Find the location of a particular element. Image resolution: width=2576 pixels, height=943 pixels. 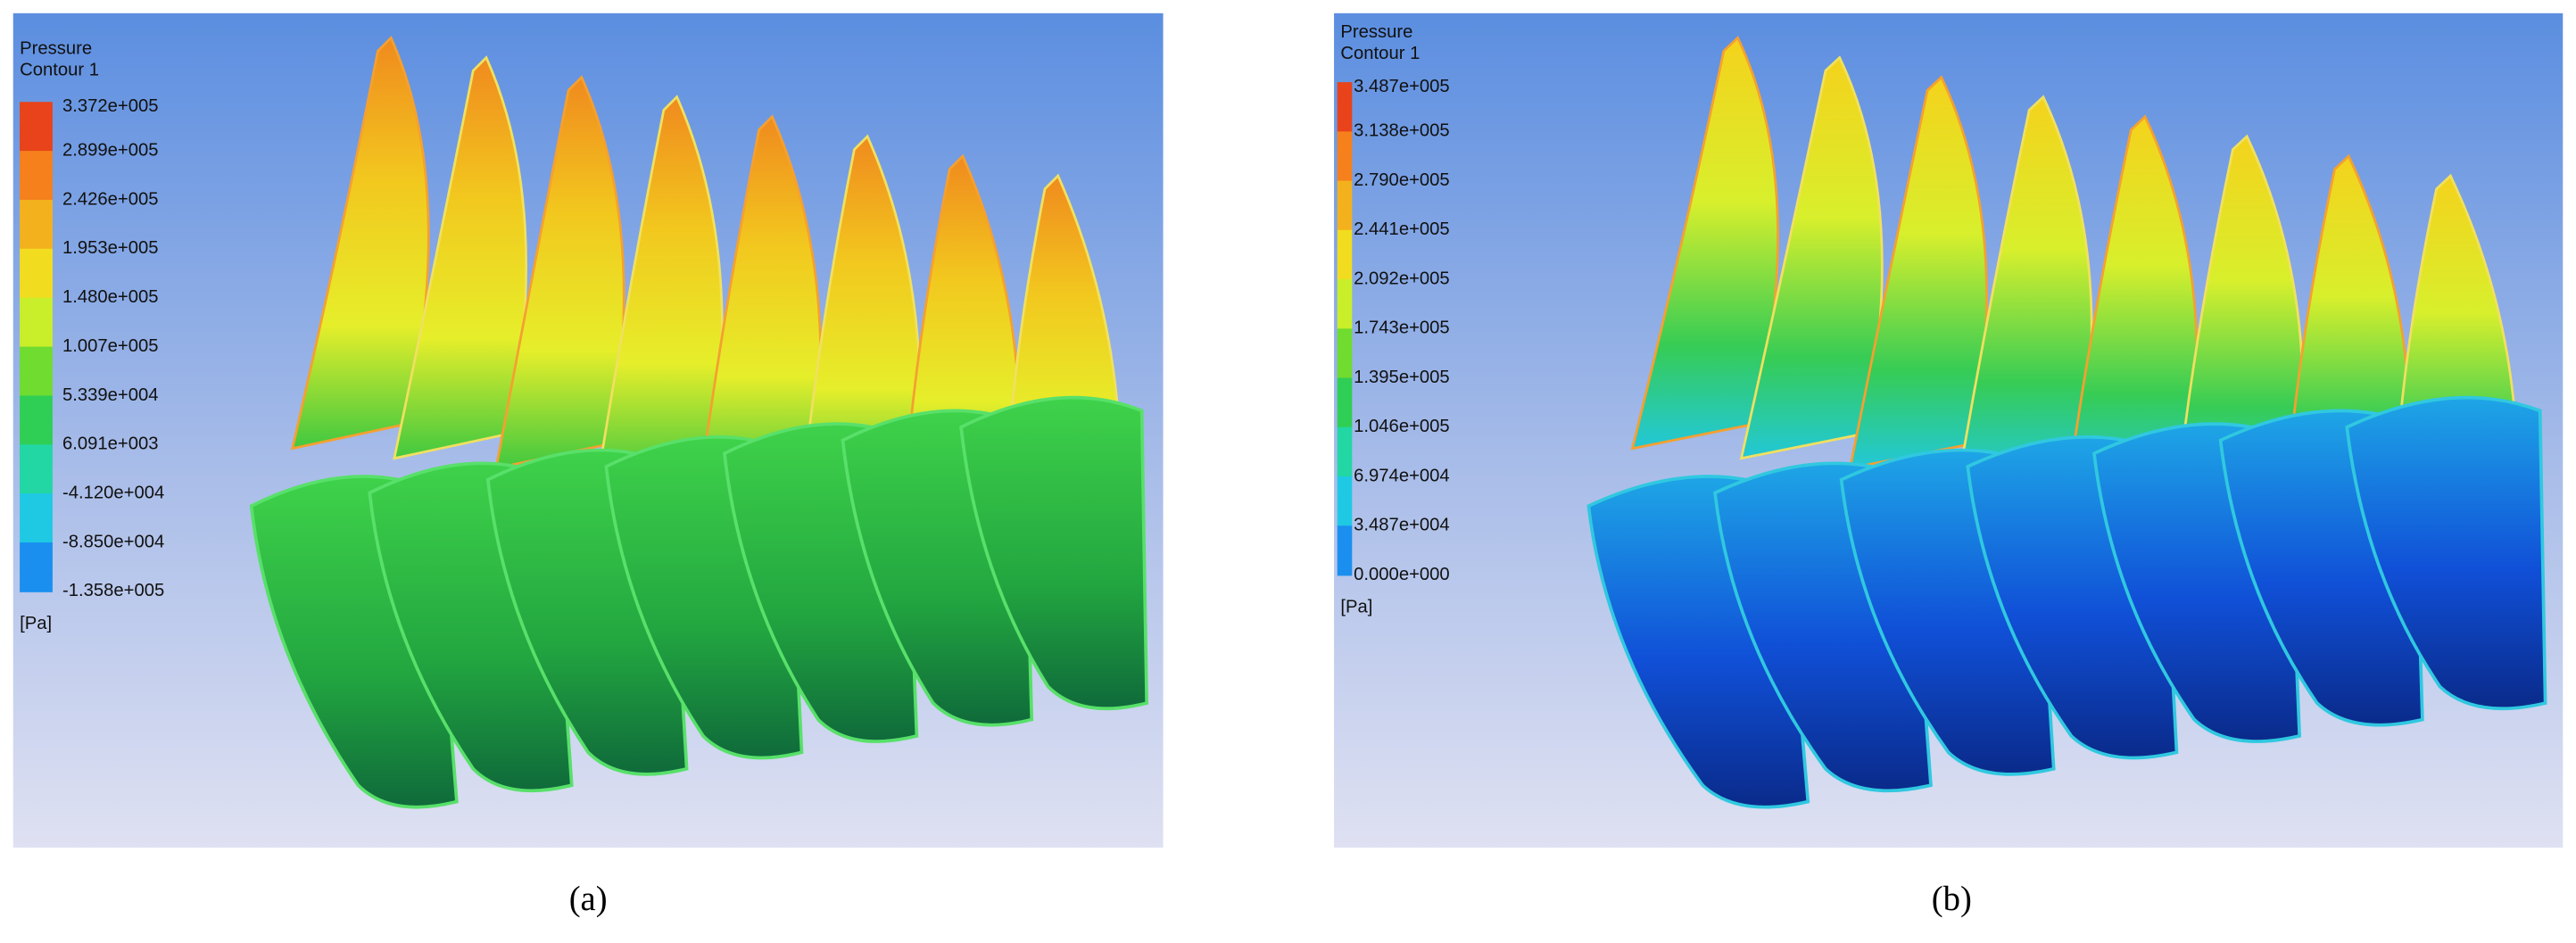

legend-value: 3.138e+005 is located at coordinates (1402, 131).